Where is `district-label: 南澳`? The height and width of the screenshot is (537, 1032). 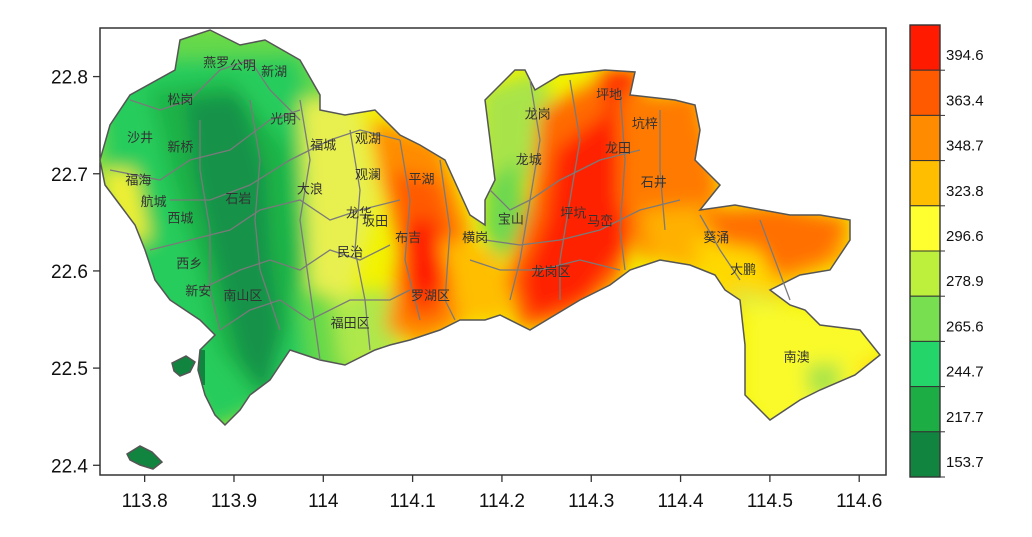
district-label: 南澳 is located at coordinates (797, 357).